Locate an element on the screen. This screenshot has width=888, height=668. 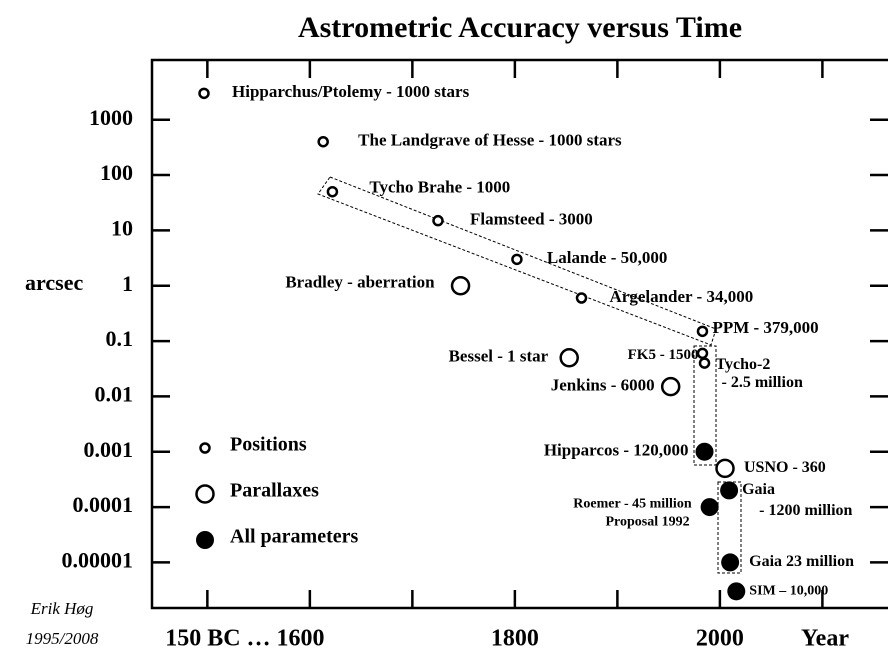
point-label: Jenkins - 6000 is located at coordinates (603, 385).